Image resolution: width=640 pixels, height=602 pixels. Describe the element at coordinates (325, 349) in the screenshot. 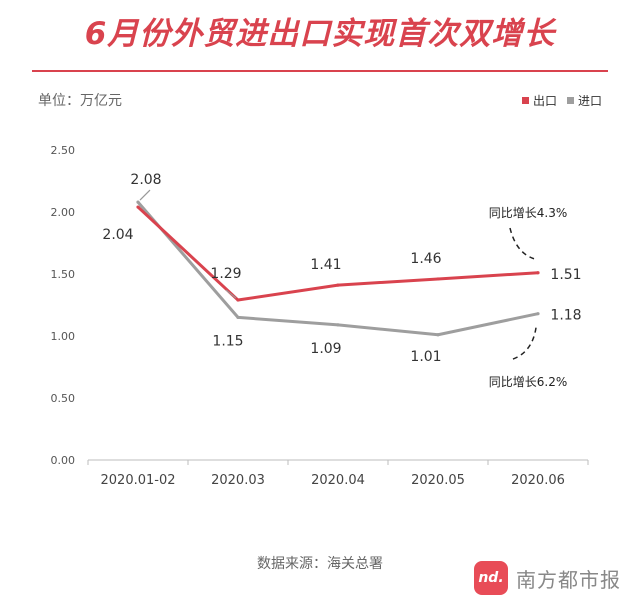

I see `data-label-import: 1.09` at that location.